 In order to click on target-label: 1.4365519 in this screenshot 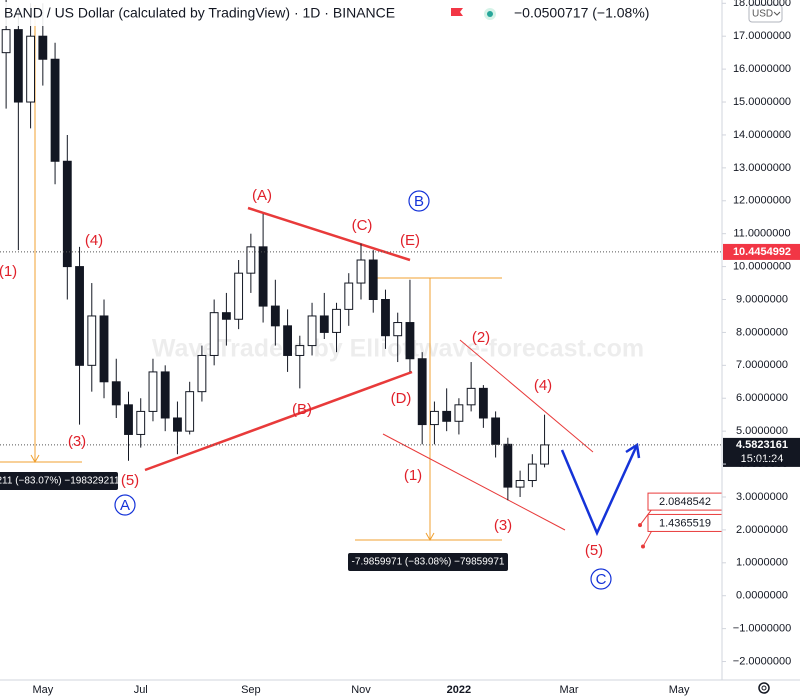, I will do `click(685, 523)`.